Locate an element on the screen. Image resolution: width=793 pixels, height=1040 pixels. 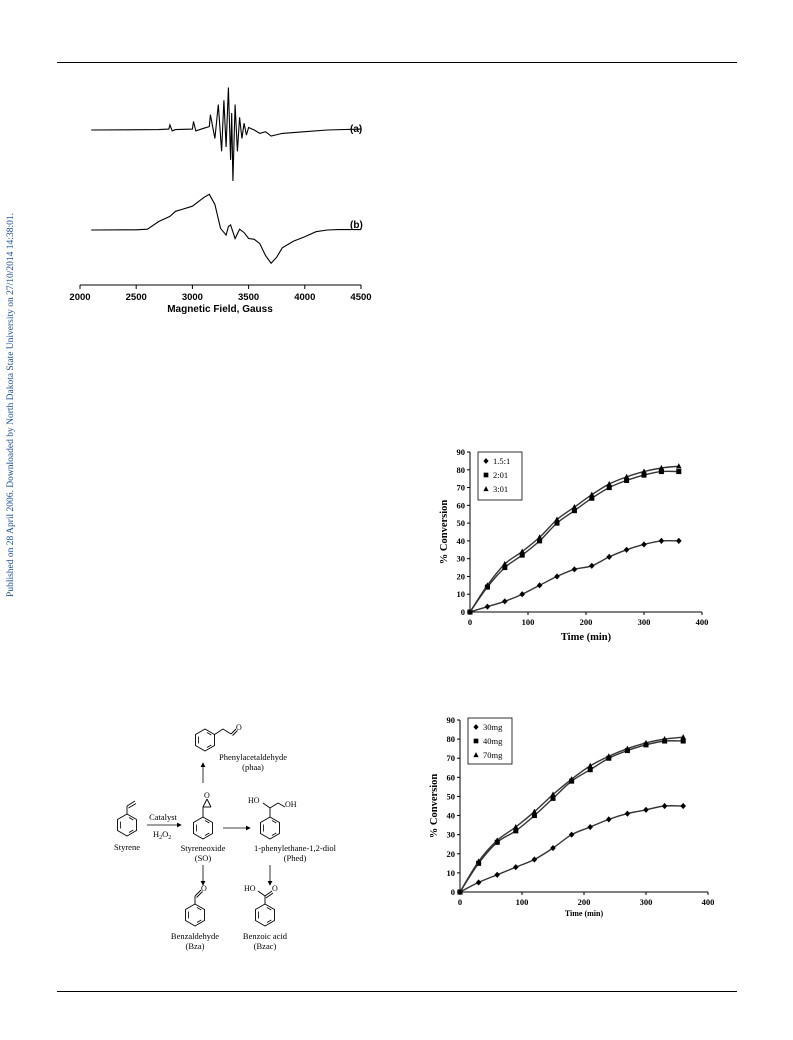
top-rule is located at coordinates (397, 62).